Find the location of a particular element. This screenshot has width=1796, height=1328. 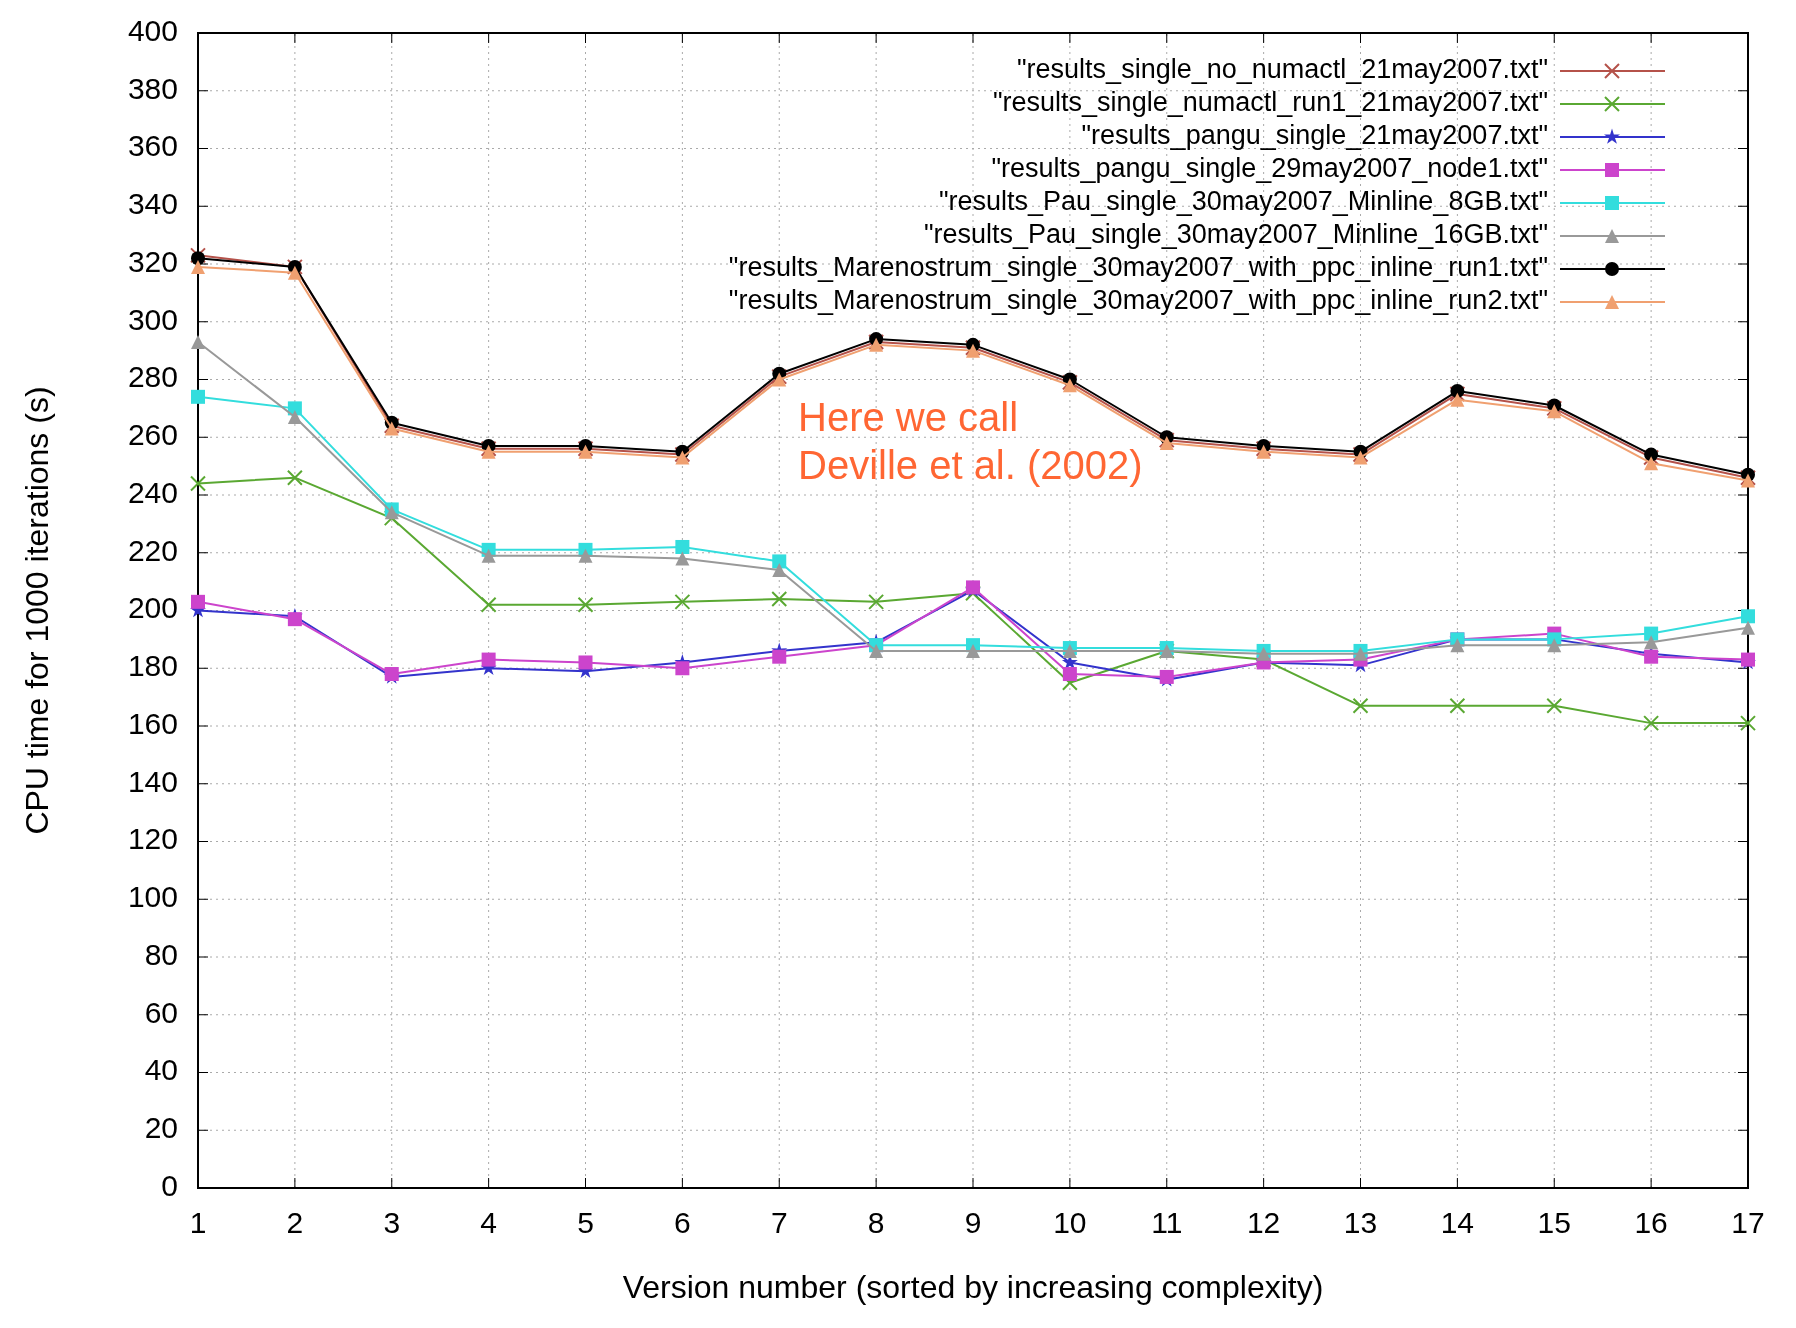

y-tick-label: 0 is located at coordinates (169, 1185).